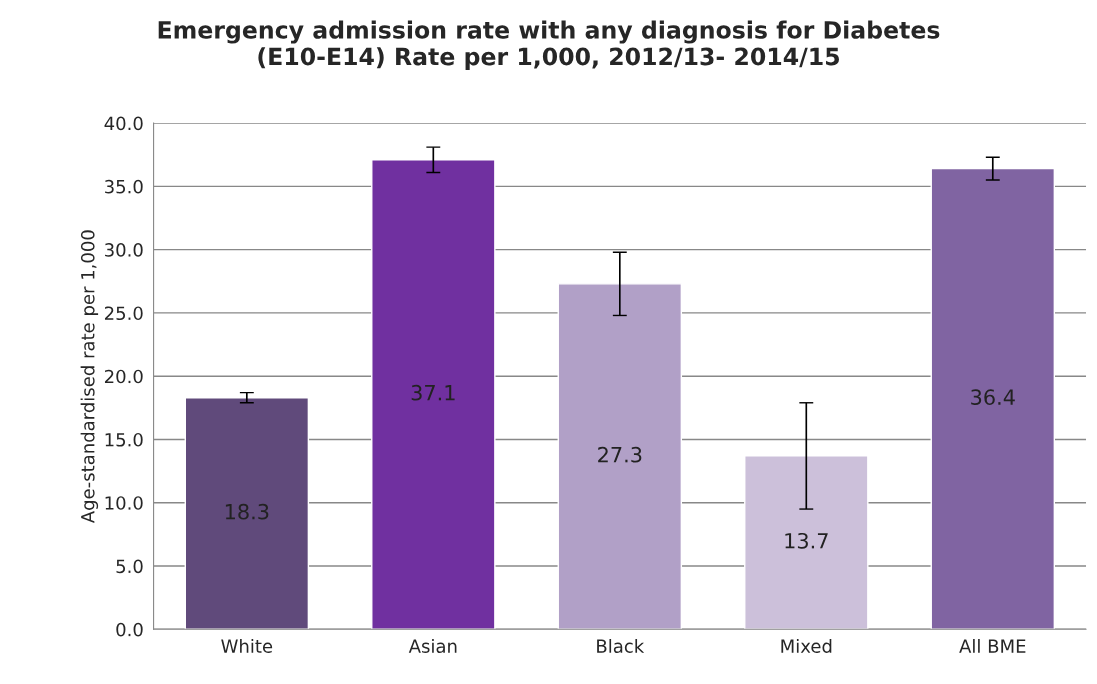  What do you see at coordinates (89, 377) in the screenshot?
I see `y-axis-title: Age-standardised rate per 1,000` at bounding box center [89, 377].